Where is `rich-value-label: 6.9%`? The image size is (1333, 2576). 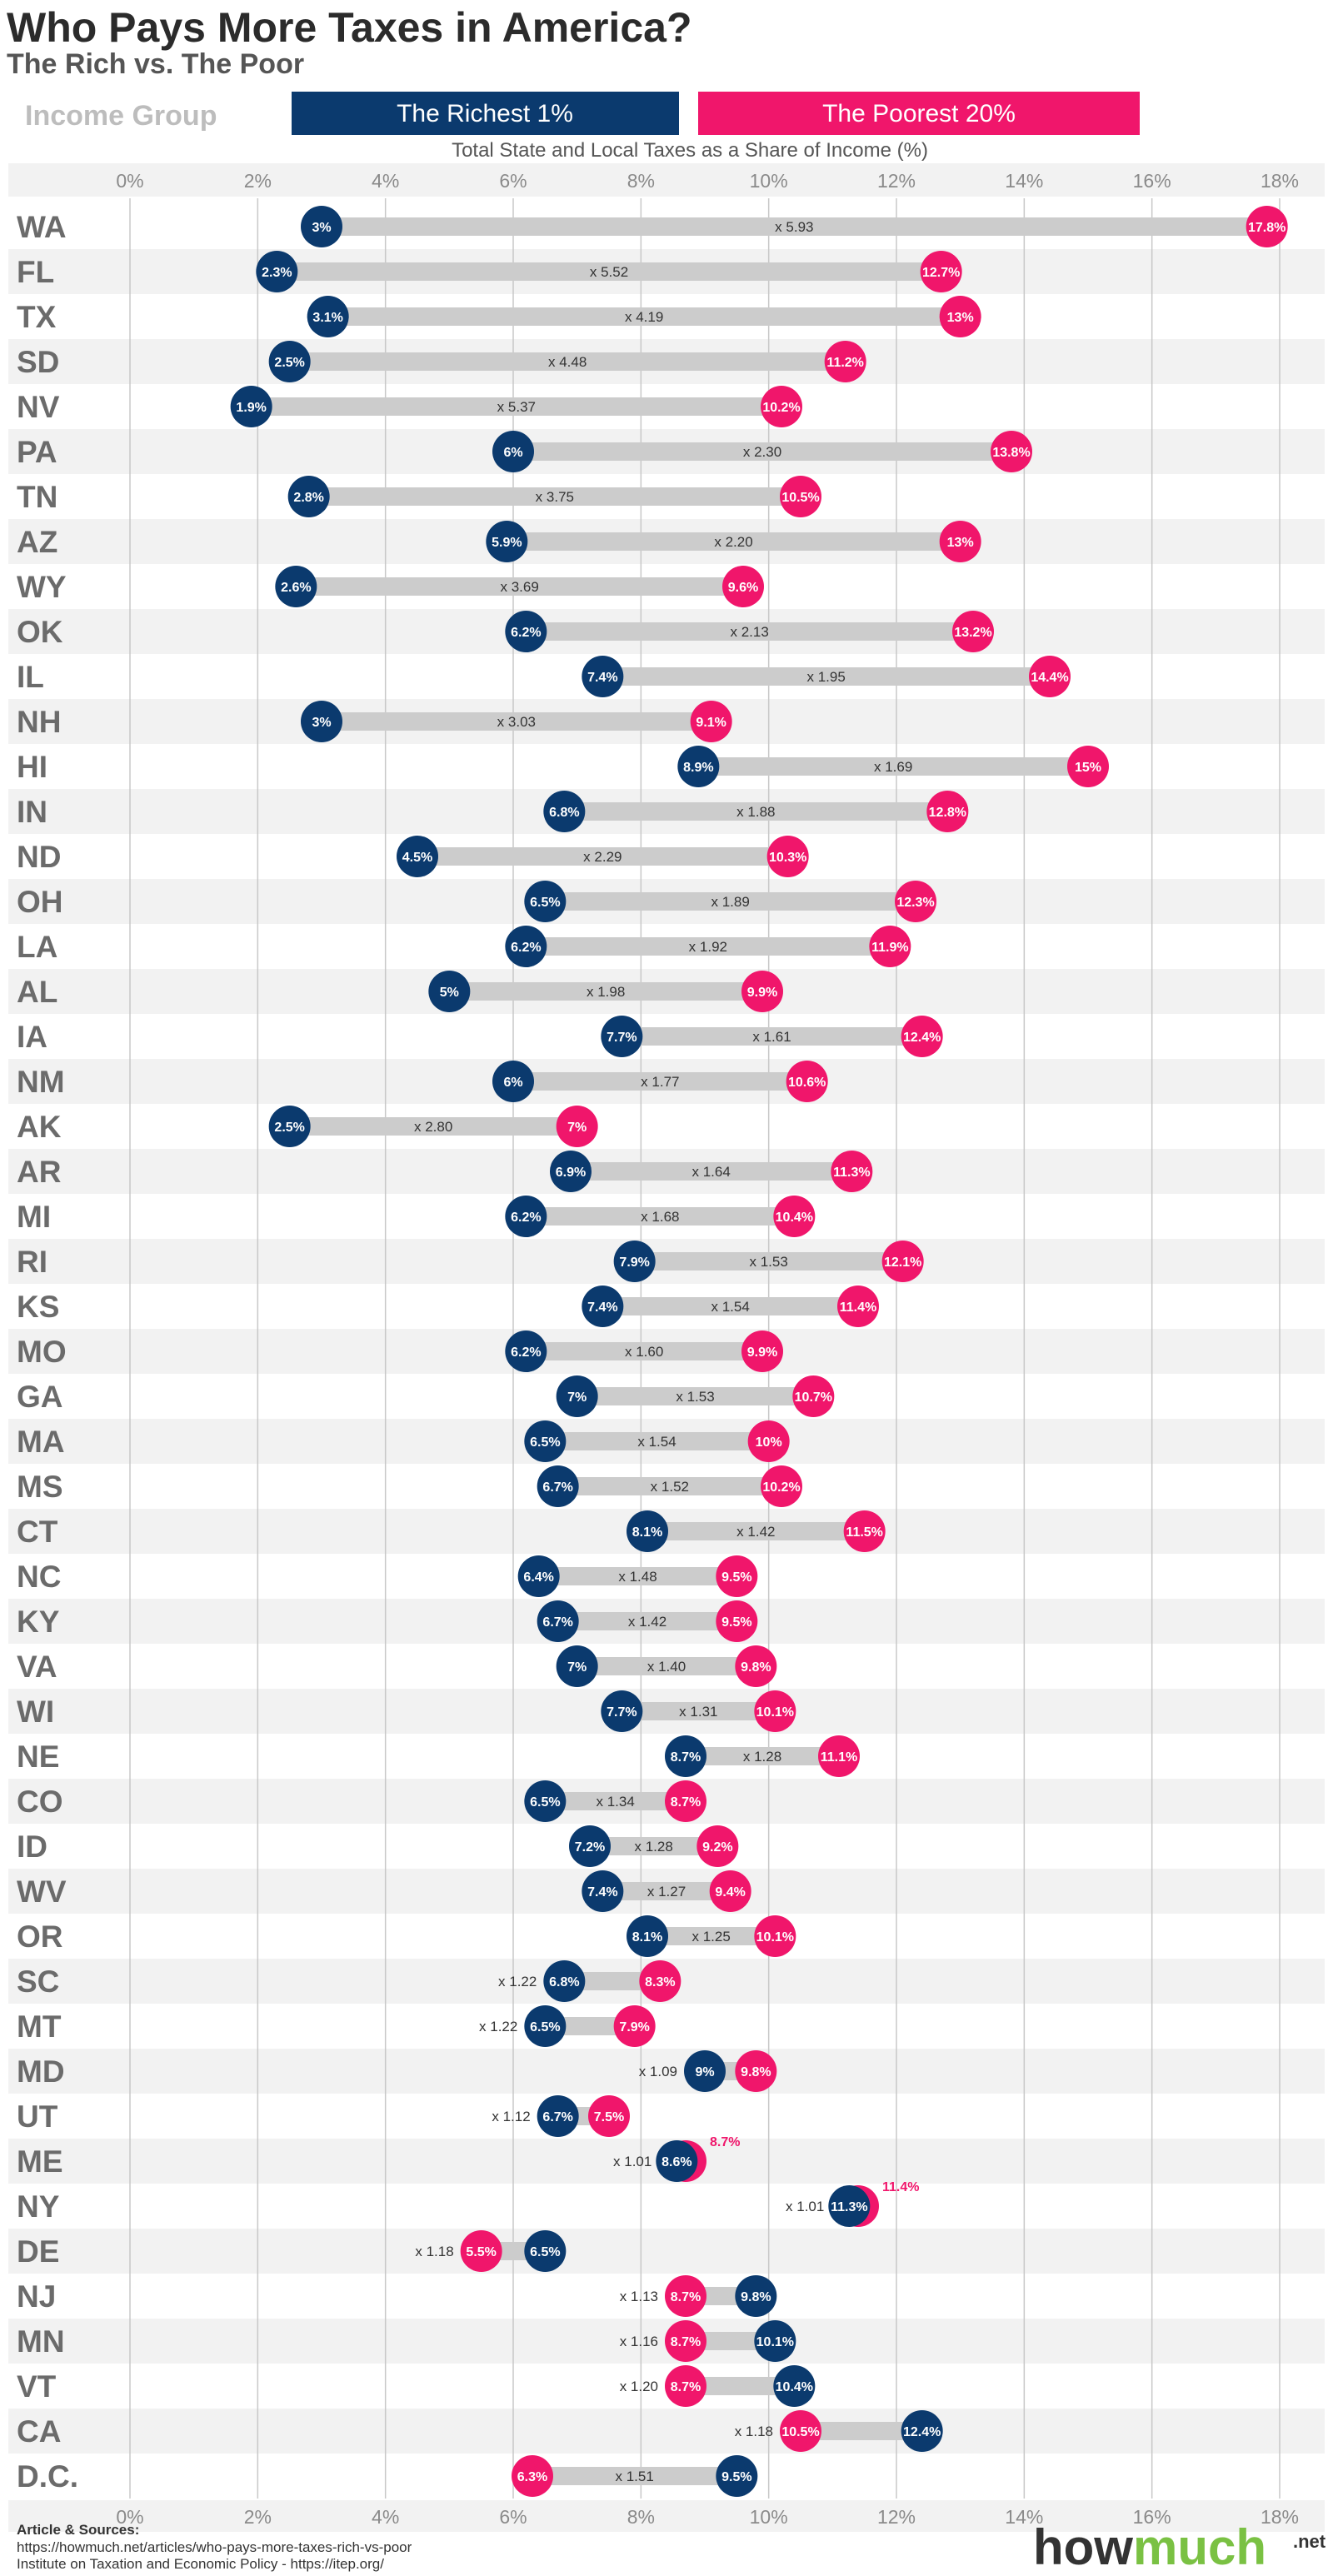 rich-value-label: 6.9% is located at coordinates (571, 1173).